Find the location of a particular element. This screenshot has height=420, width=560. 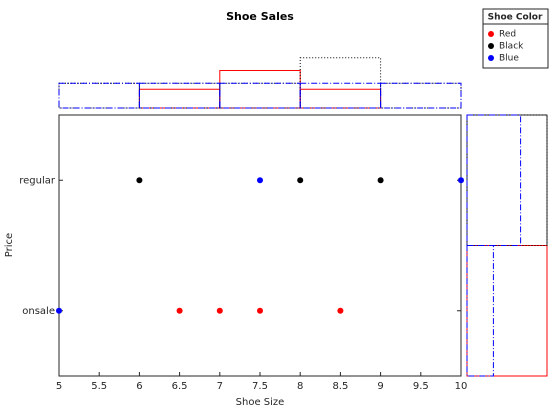

x-axis-label: Shoe Size is located at coordinates (260, 402).